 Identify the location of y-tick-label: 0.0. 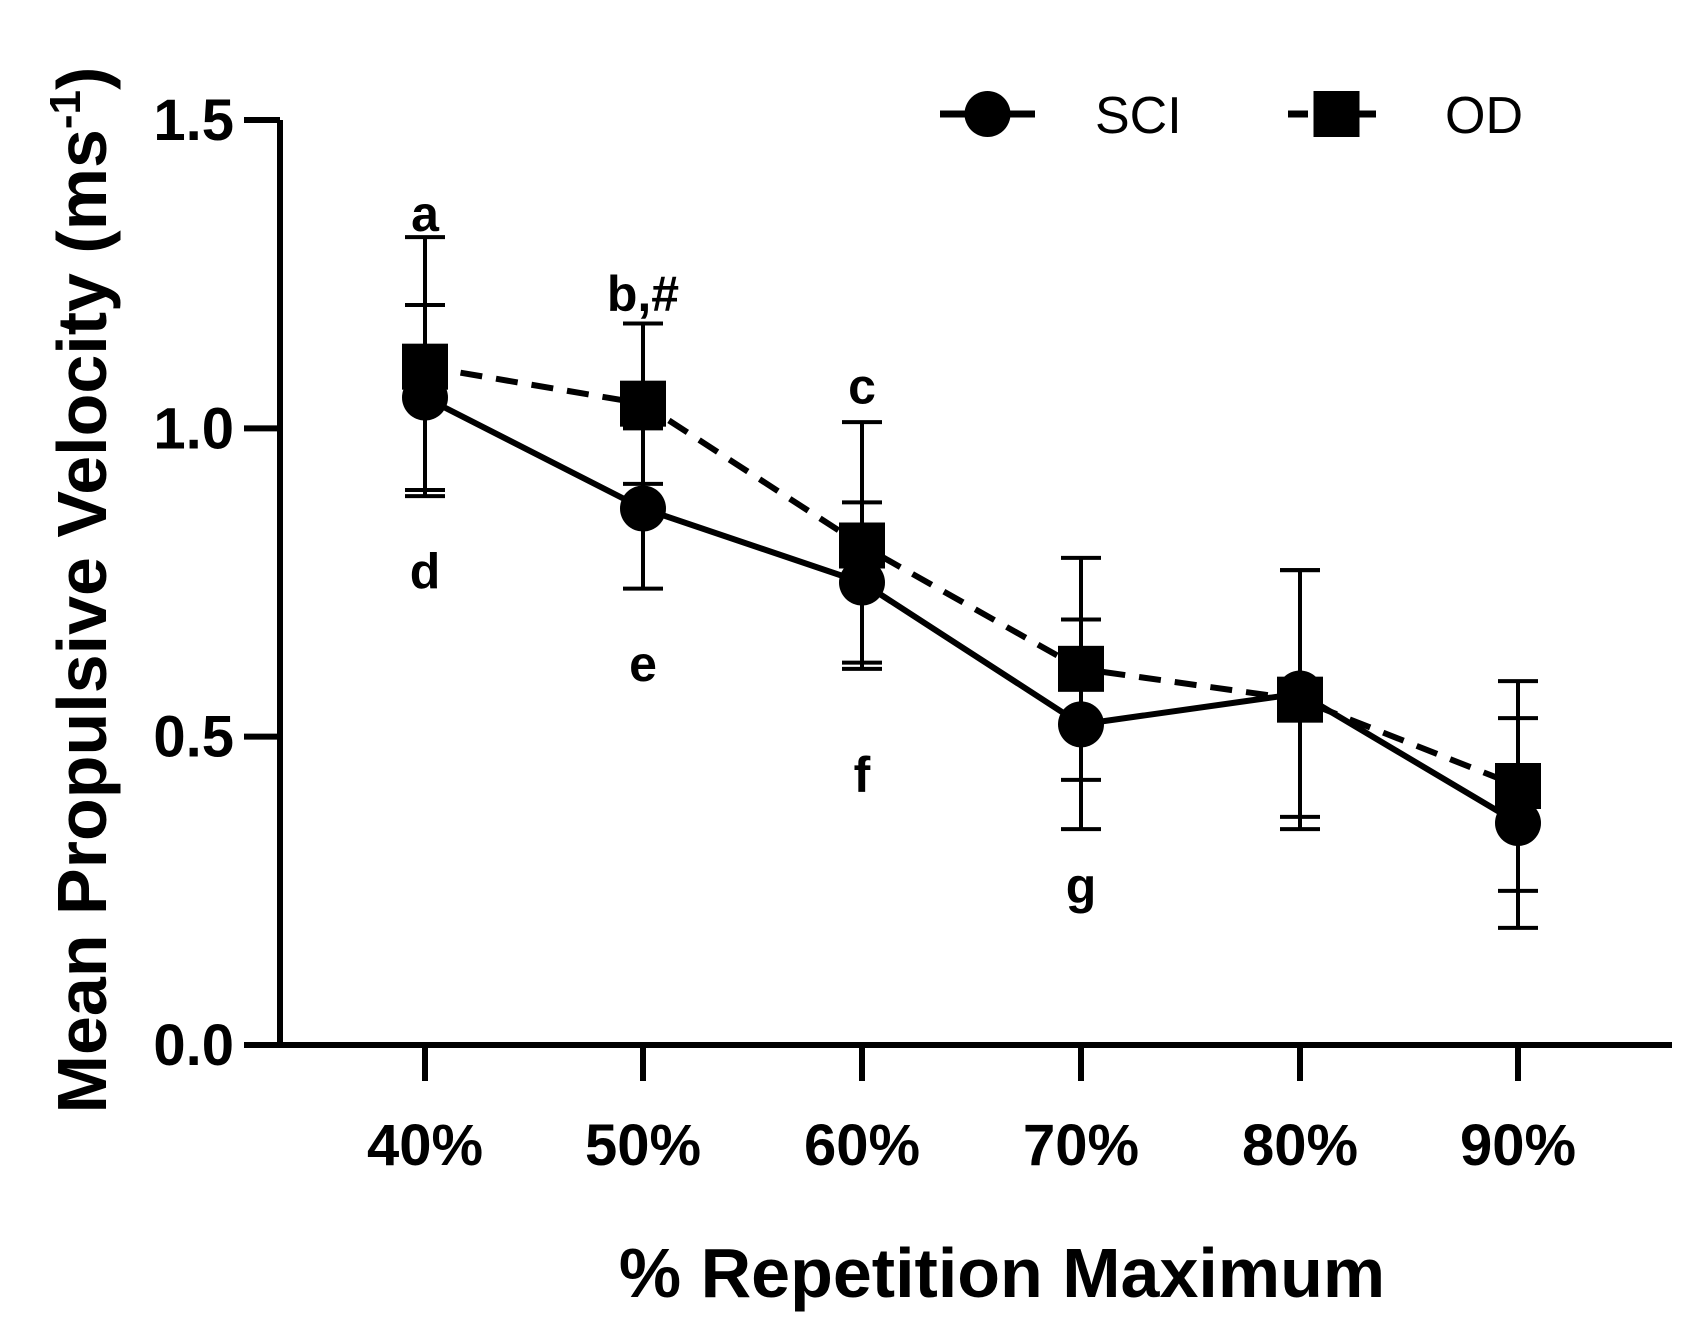
(193, 1045).